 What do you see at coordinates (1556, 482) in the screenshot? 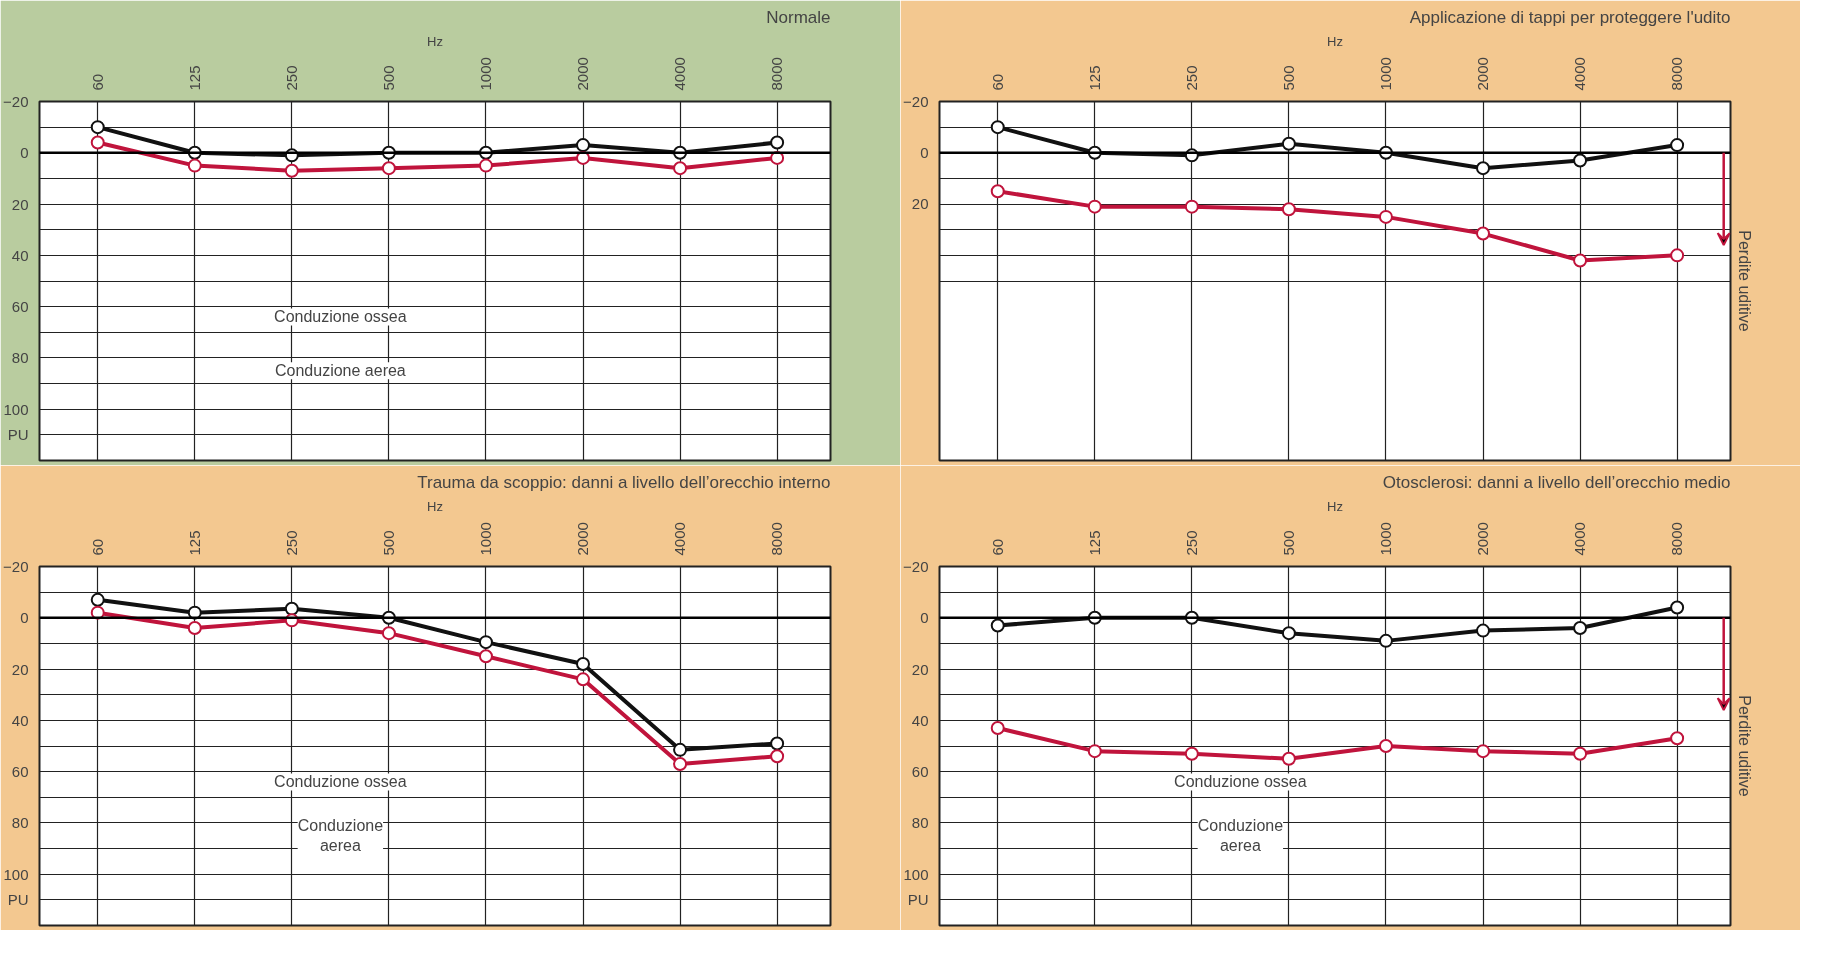
I see `chart-title: Otosclerosi: danni a livello dell’orecchio medio` at bounding box center [1556, 482].